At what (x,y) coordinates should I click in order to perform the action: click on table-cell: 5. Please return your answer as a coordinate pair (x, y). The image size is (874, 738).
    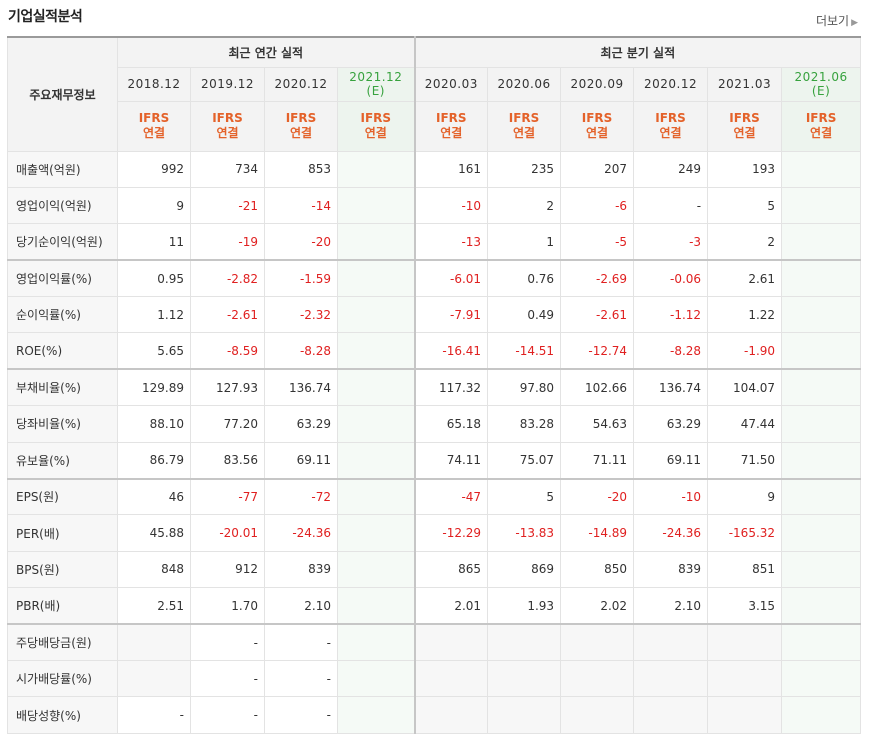
    Looking at the image, I should click on (745, 205).